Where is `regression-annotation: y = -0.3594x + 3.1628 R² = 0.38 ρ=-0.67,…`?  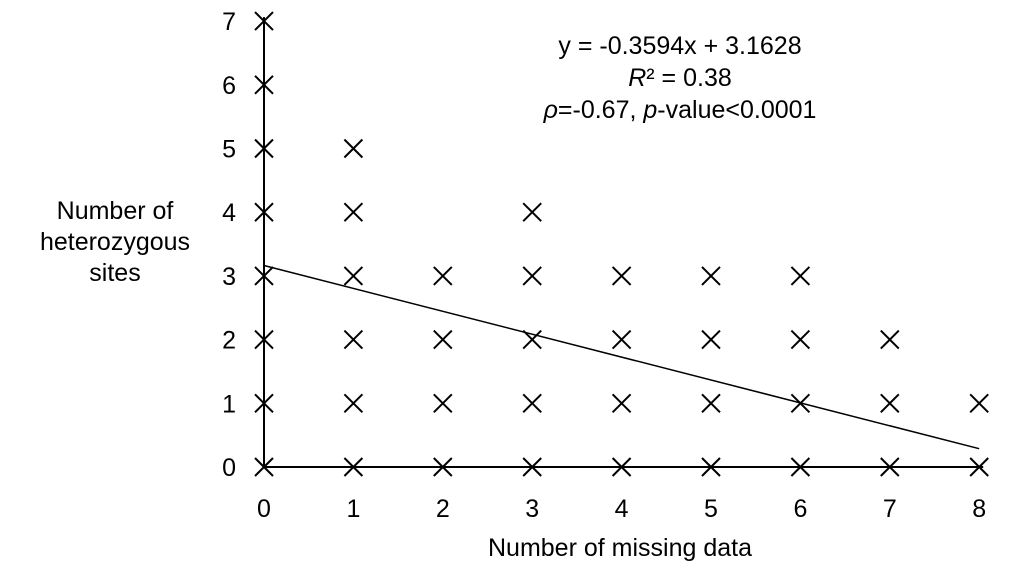 regression-annotation: y = -0.3594x + 3.1628 R² = 0.38 ρ=-0.67,… is located at coordinates (680, 78).